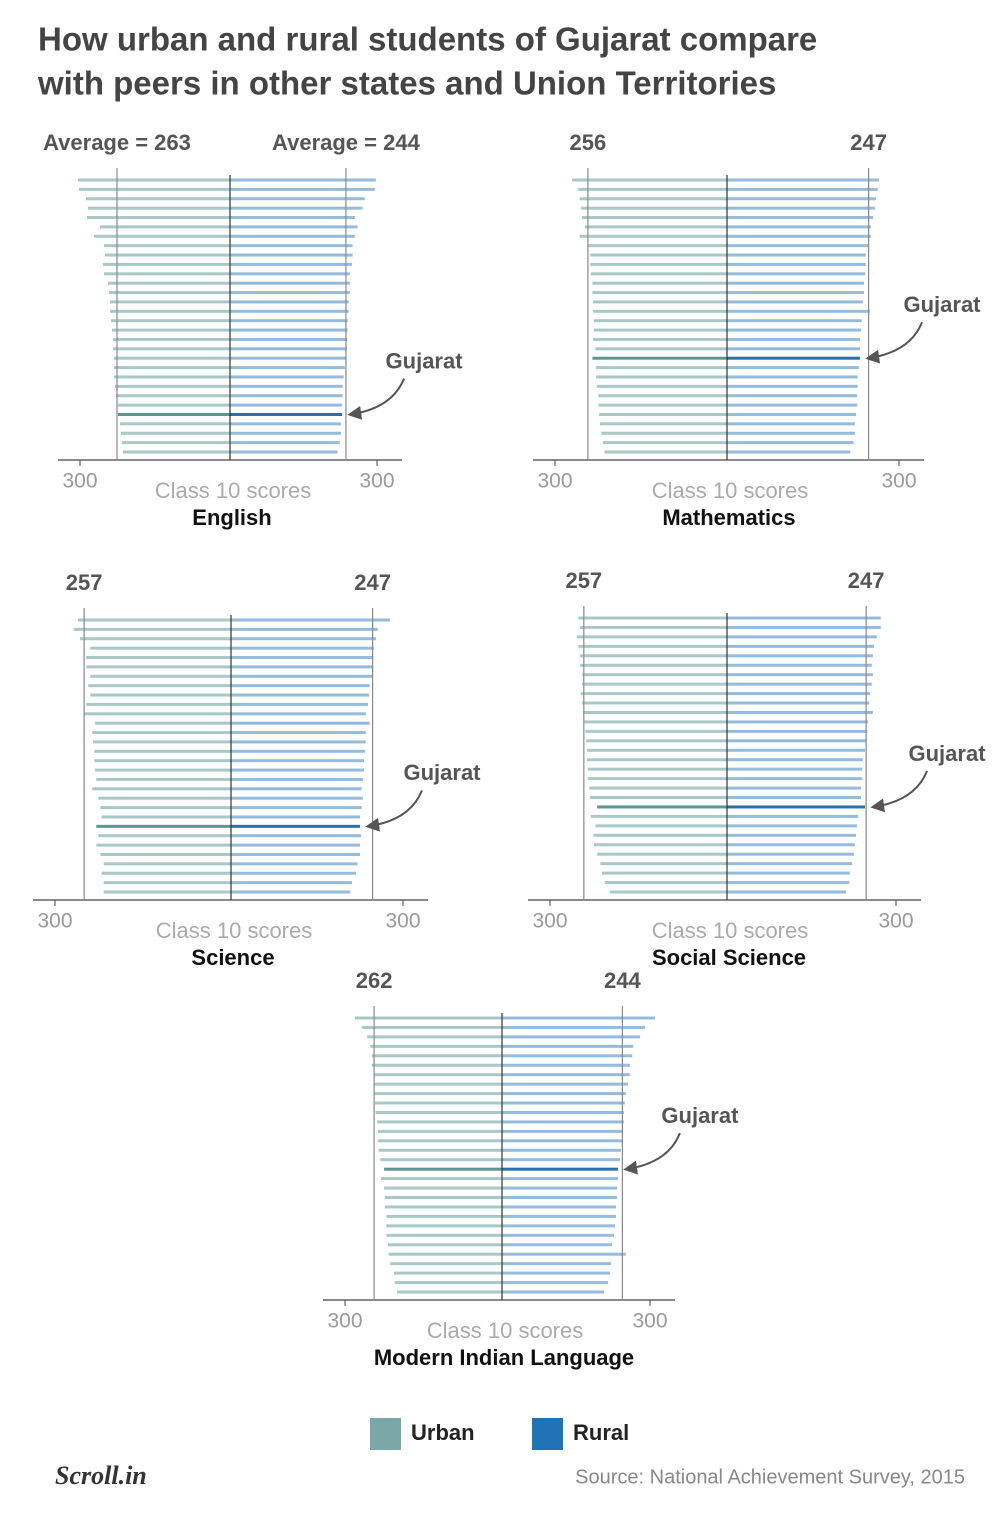  What do you see at coordinates (588, 142) in the screenshot?
I see `average-label: 256` at bounding box center [588, 142].